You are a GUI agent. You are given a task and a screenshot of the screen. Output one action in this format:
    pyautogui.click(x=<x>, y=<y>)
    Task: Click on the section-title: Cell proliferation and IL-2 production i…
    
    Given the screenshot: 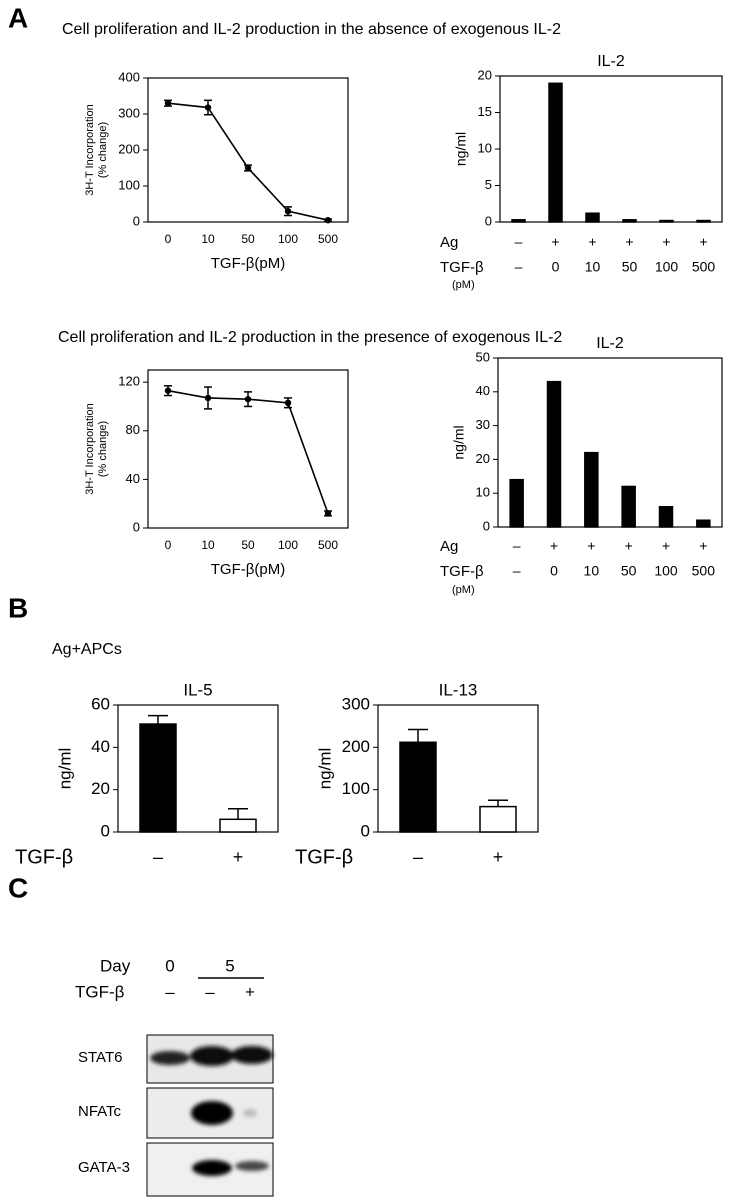 What is the action you would take?
    pyautogui.click(x=311, y=29)
    